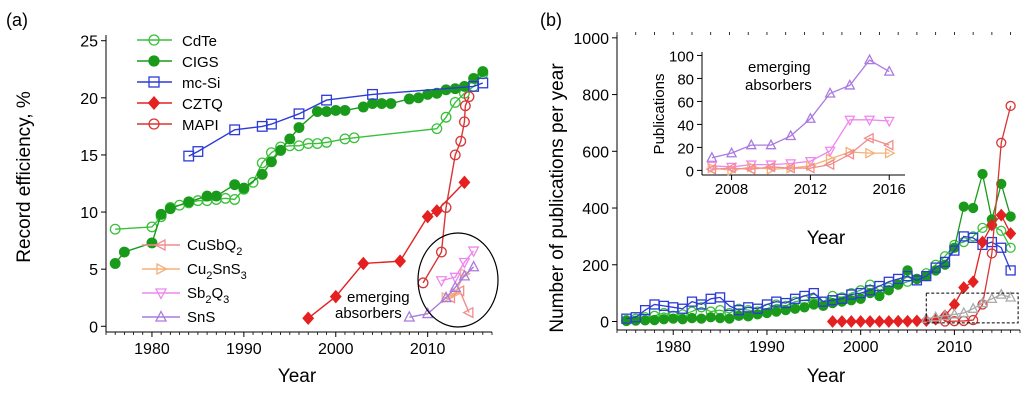 This screenshot has width=1024, height=394. I want to click on inset-ylabel: Publications, so click(659, 114).